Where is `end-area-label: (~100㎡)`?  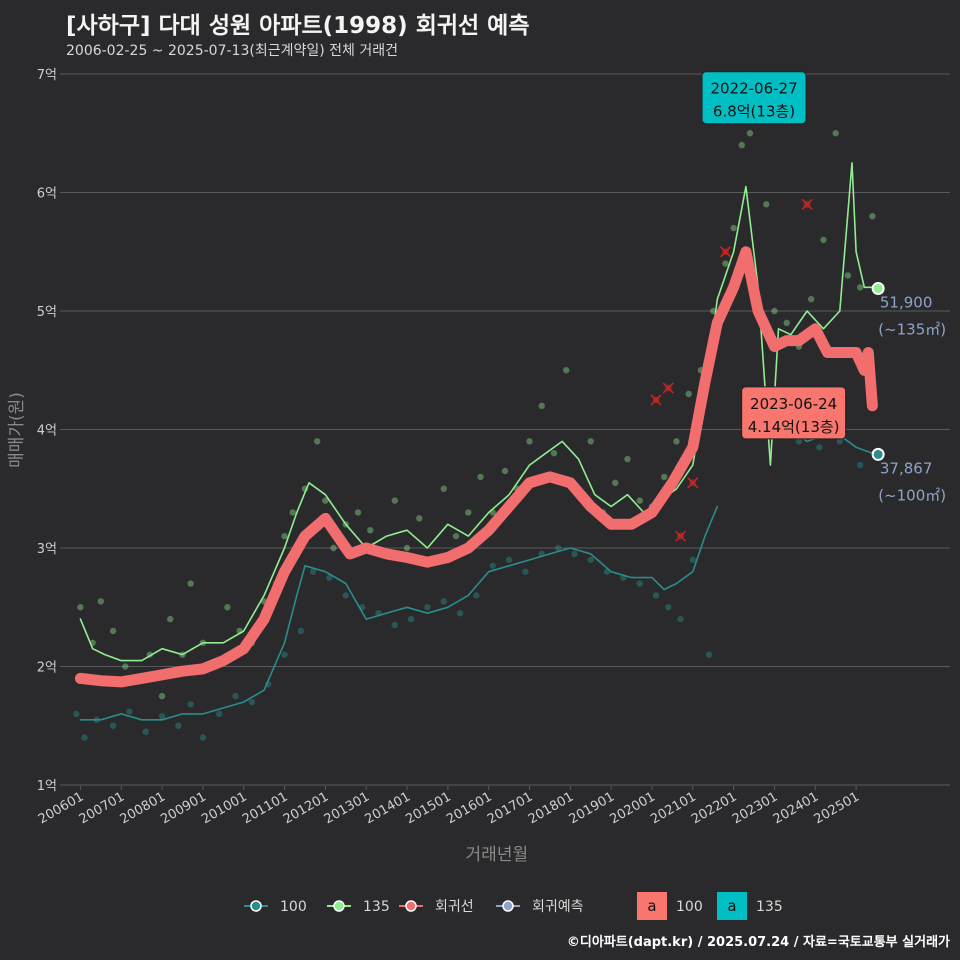 end-area-label: (~100㎡) is located at coordinates (912, 495).